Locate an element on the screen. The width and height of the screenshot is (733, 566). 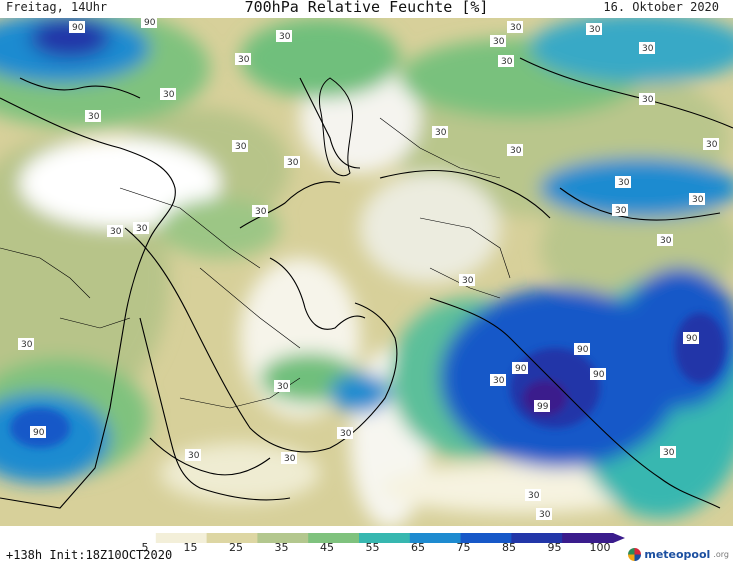
map-title: 700hPa Relative Feuchte [%] is located at coordinates (366, 8).